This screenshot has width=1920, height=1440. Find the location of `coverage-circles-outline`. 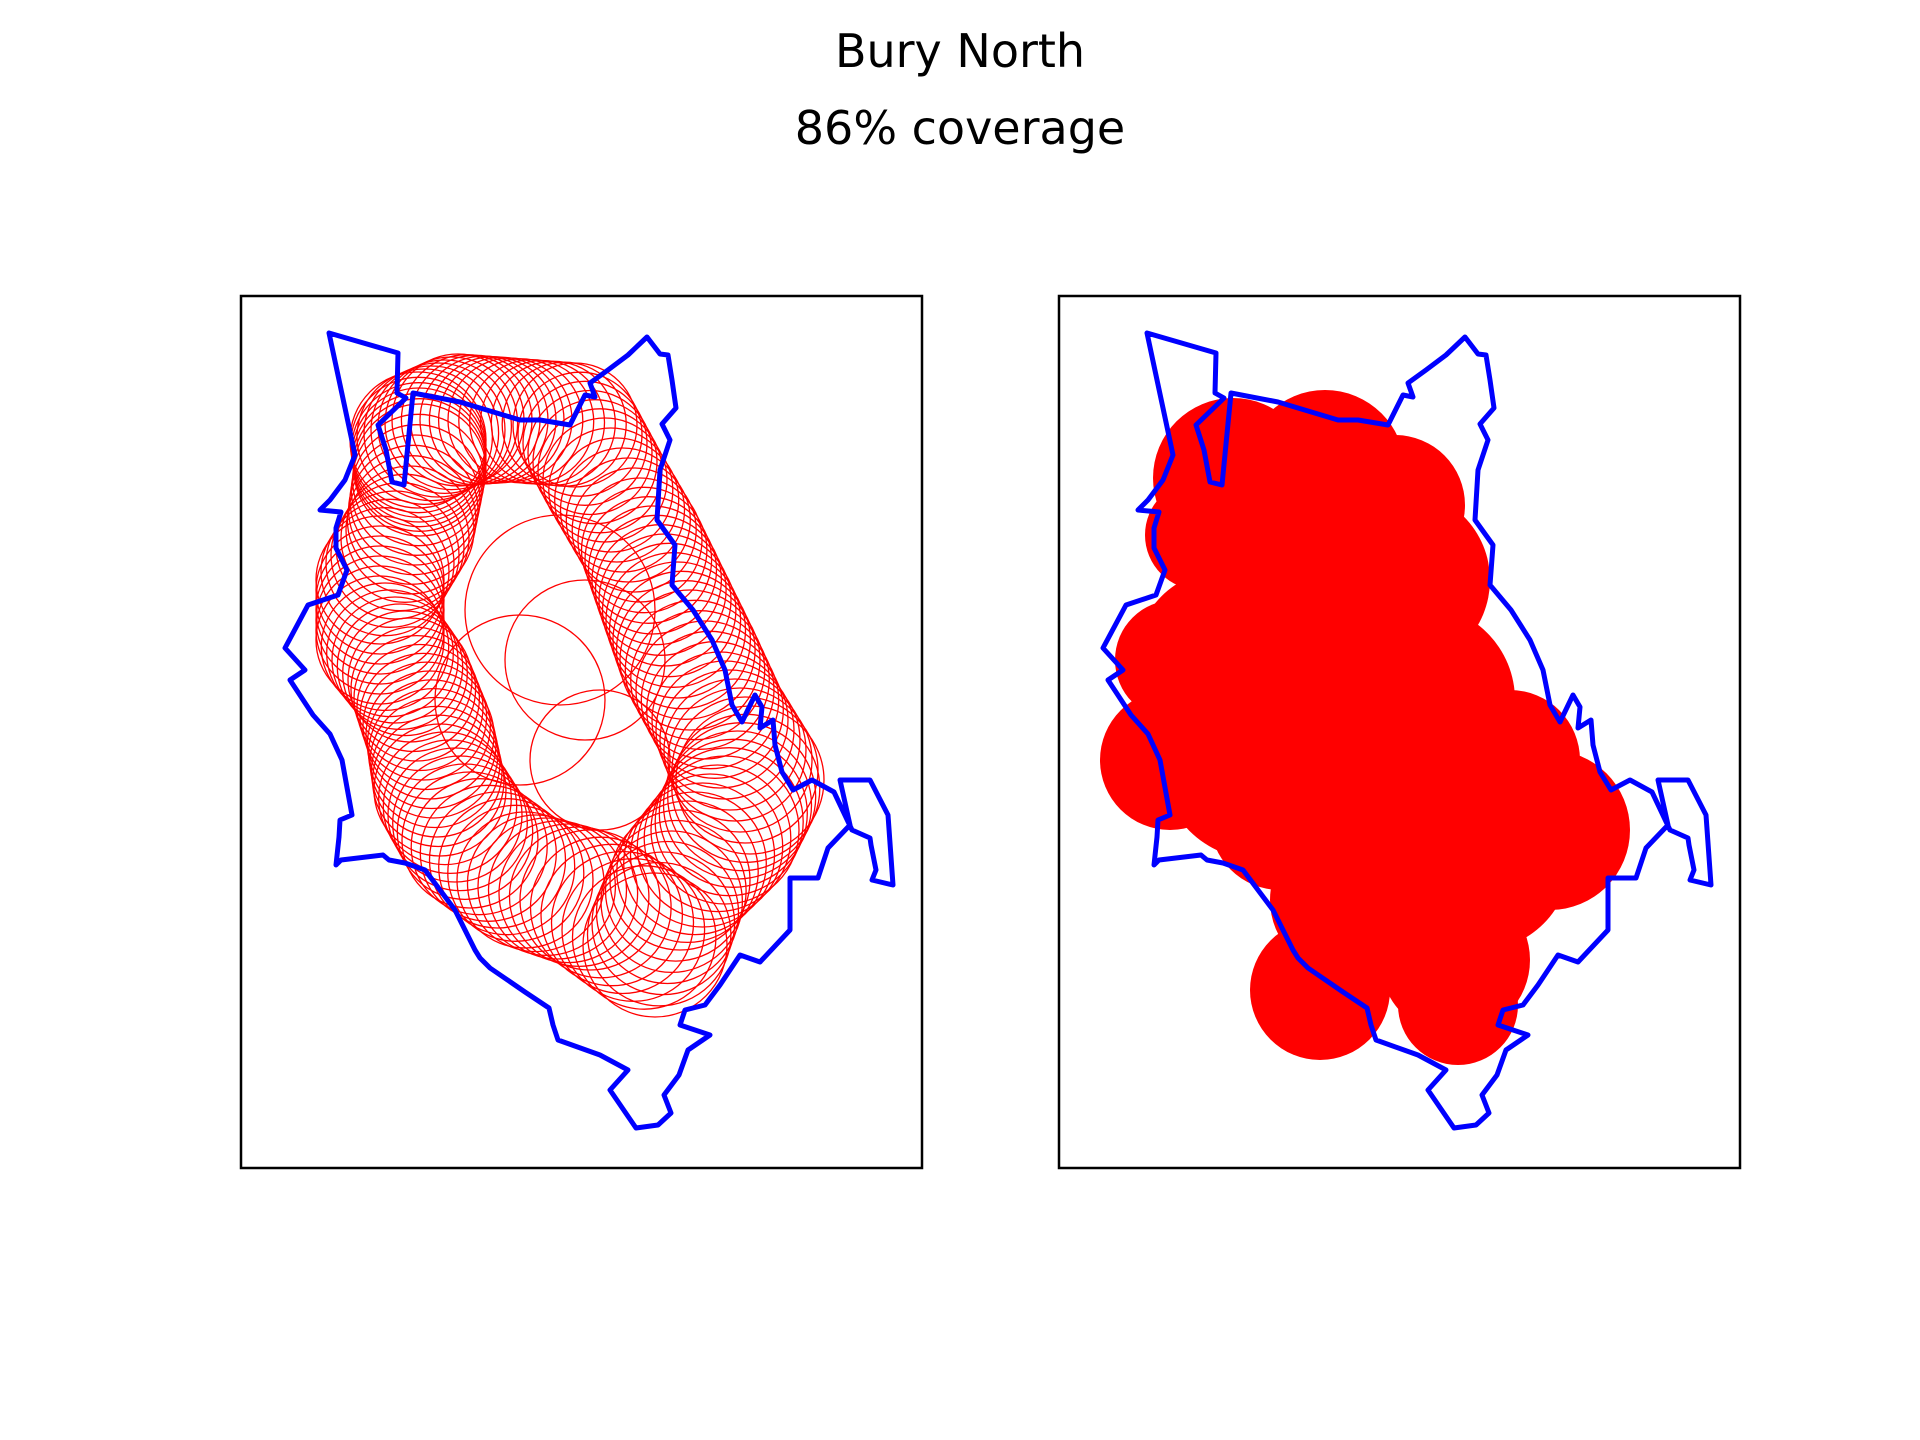

coverage-circles-outline is located at coordinates (570, 685).